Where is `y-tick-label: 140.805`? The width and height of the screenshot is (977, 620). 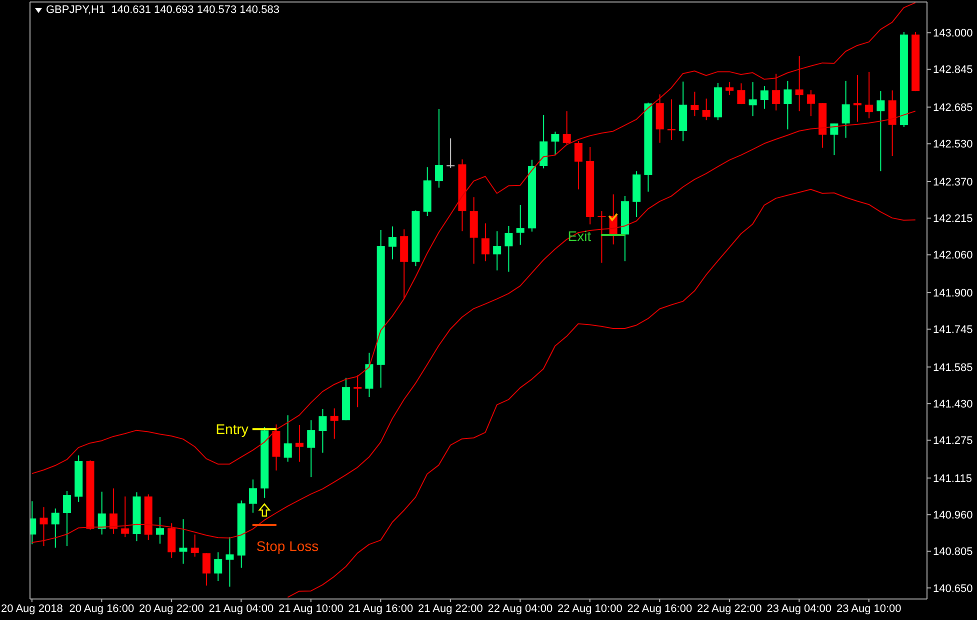
y-tick-label: 140.805 is located at coordinates (953, 552).